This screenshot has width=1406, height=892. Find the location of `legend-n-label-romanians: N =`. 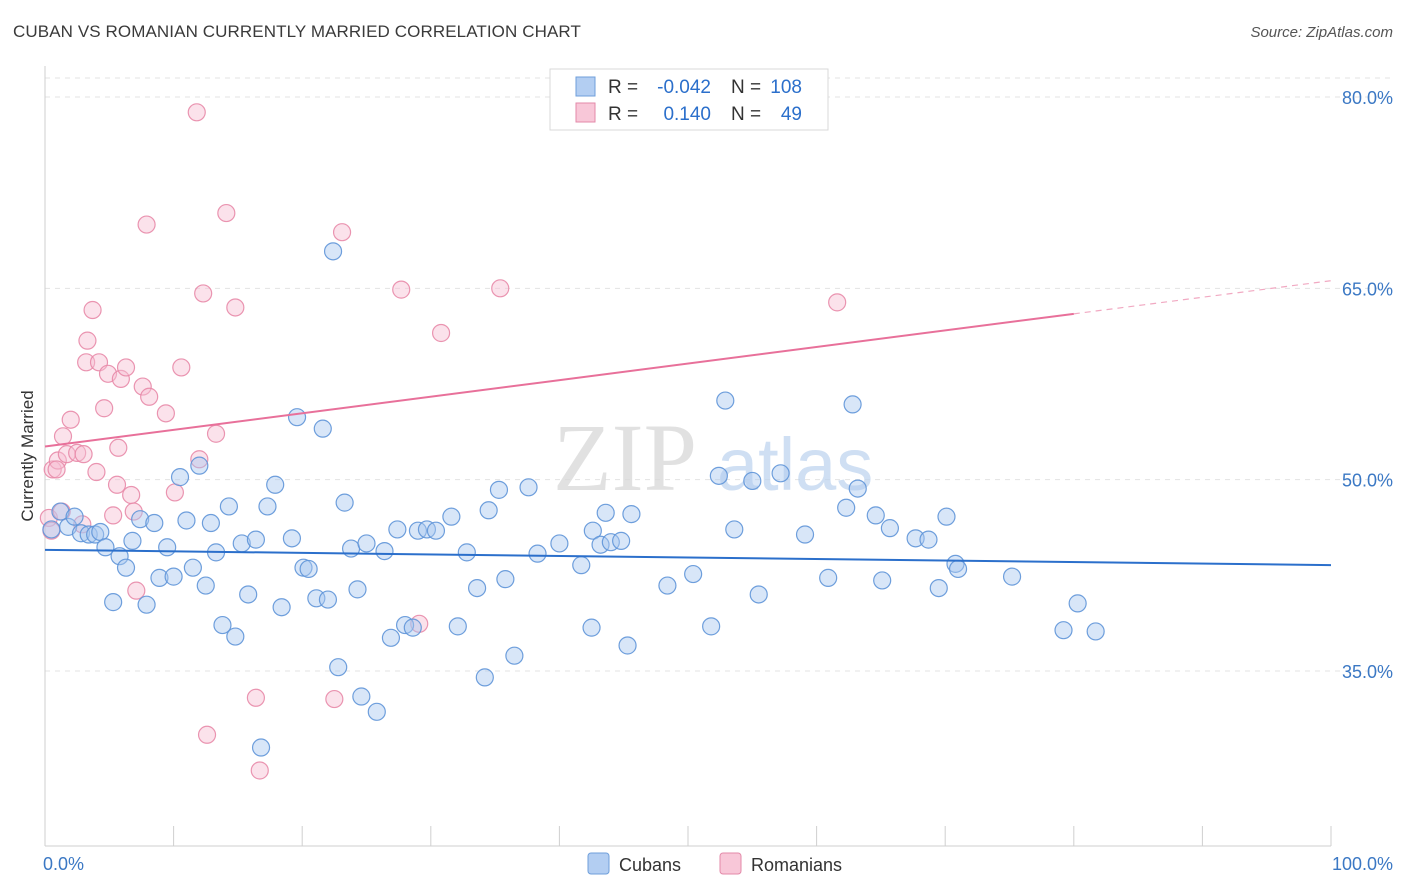

legend-n-label-romanians: N = is located at coordinates (746, 114).